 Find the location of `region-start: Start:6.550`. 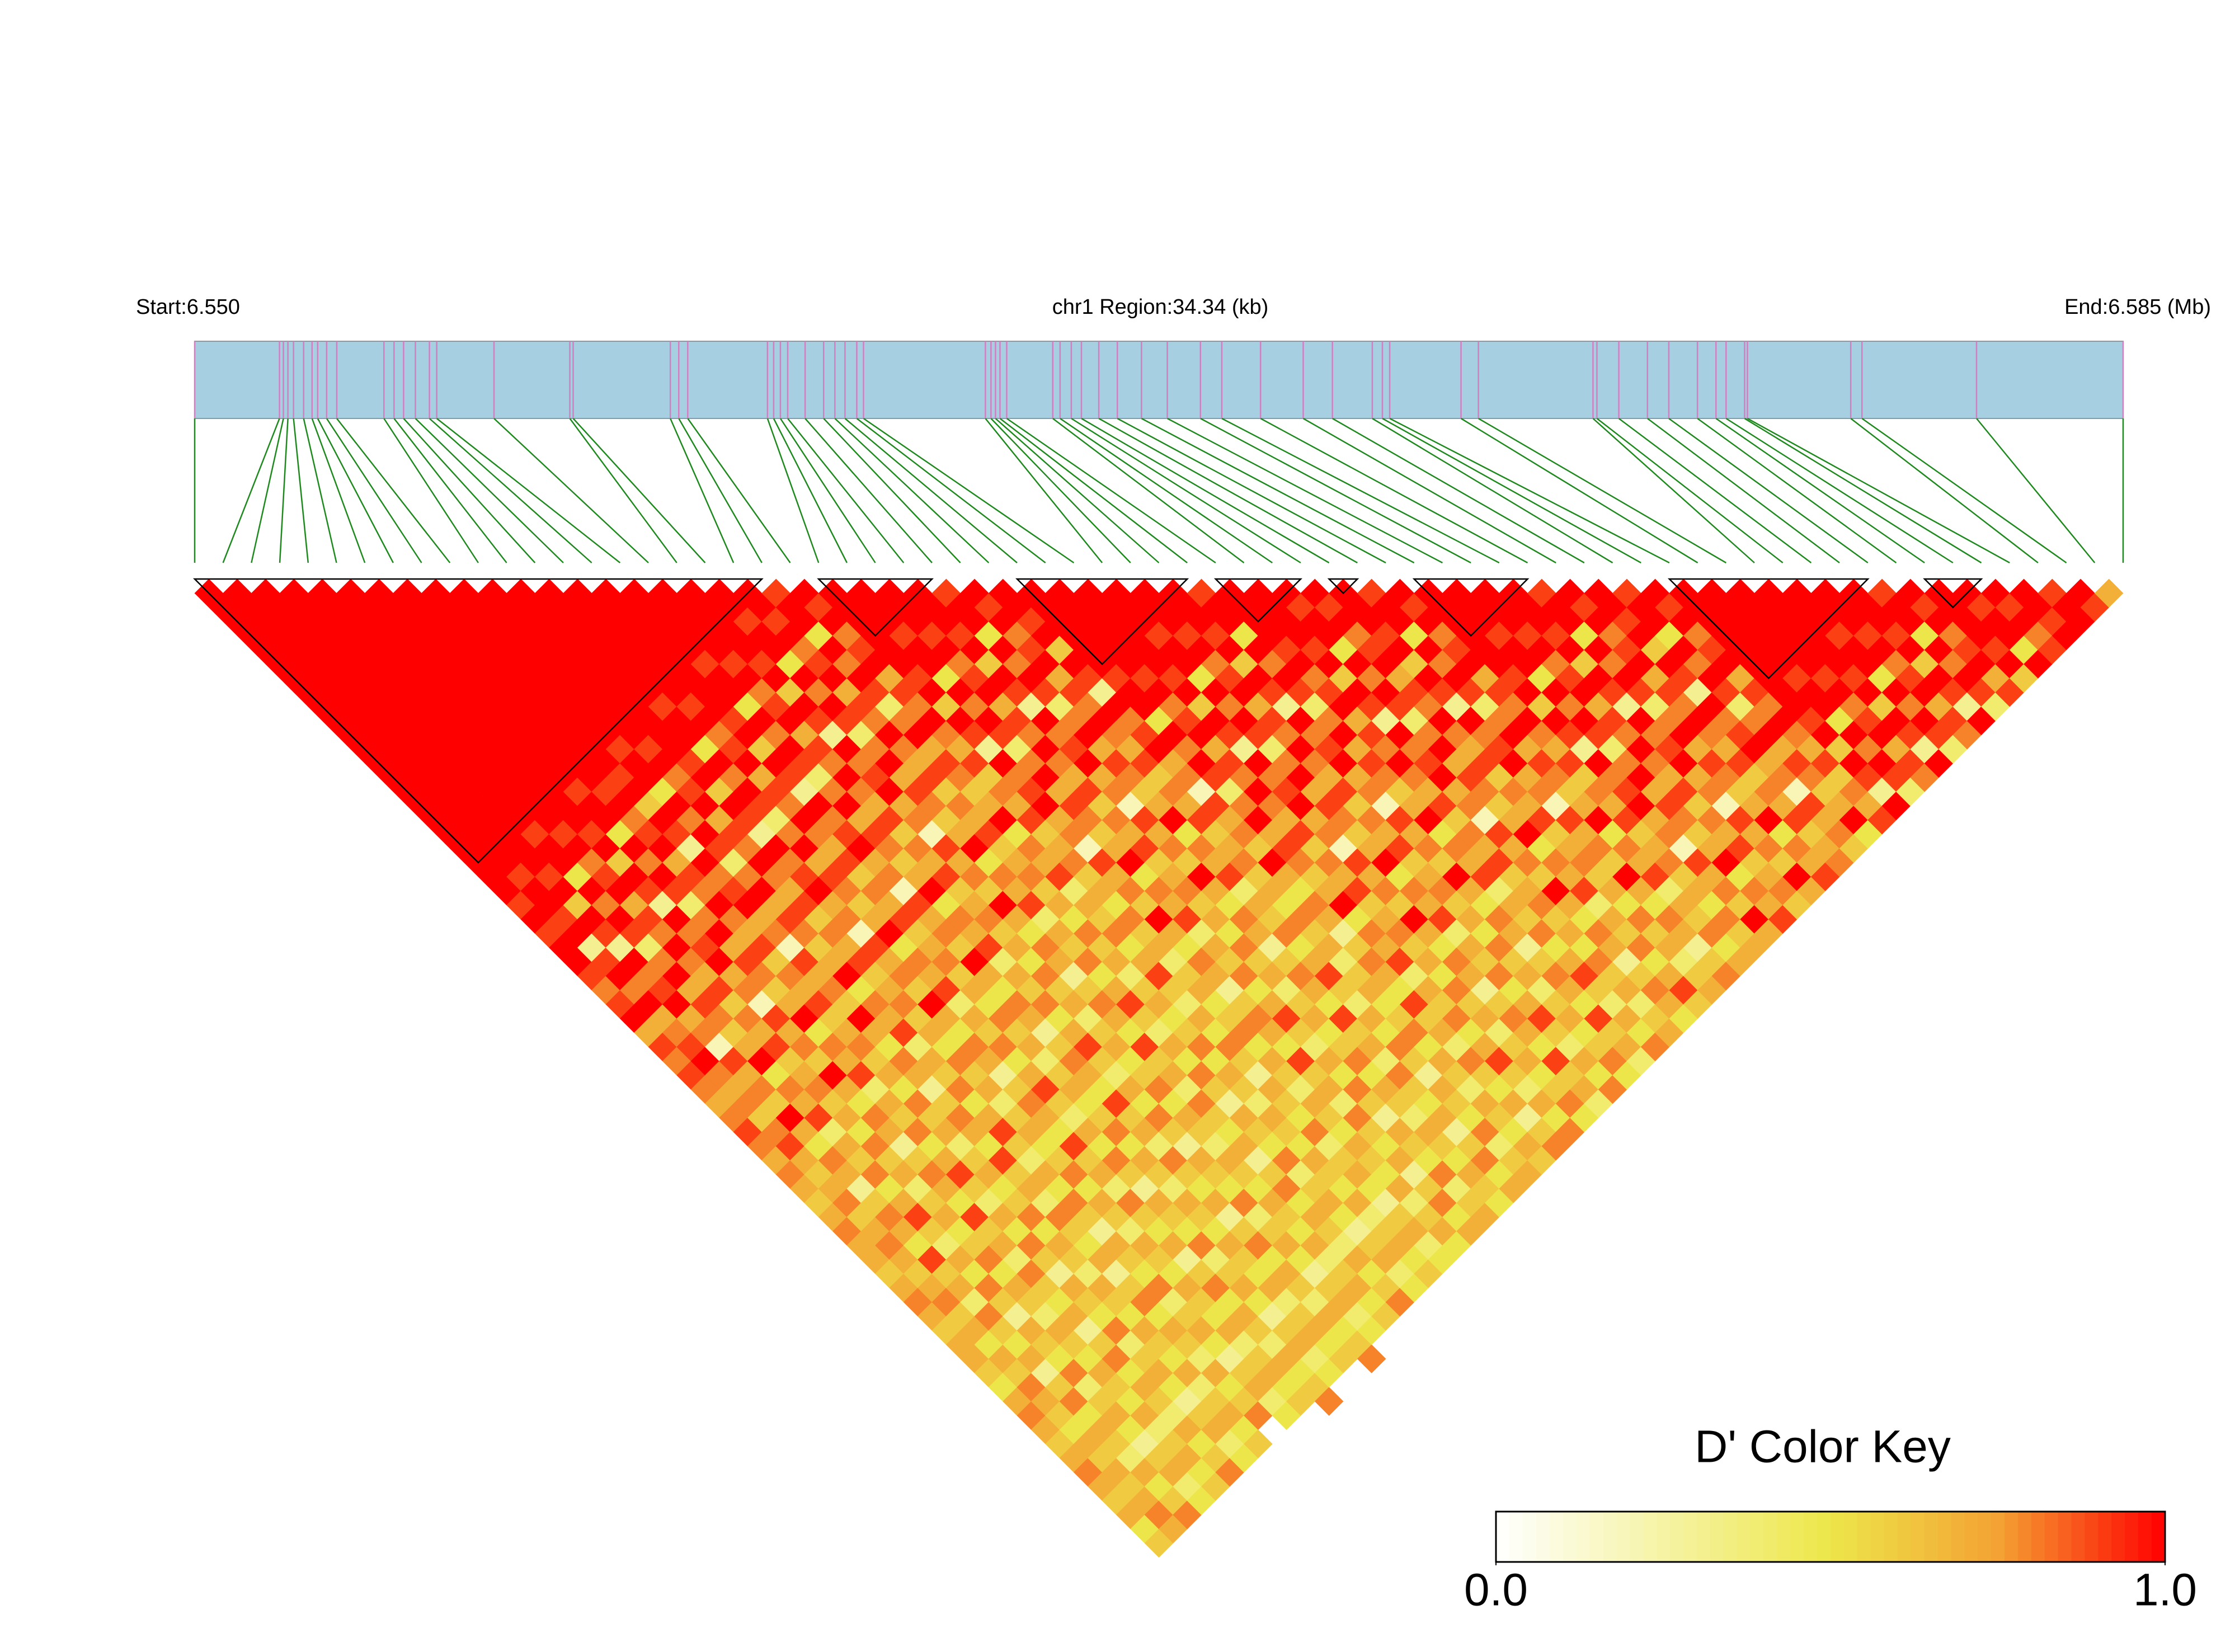

region-start: Start:6.550 is located at coordinates (188, 307).